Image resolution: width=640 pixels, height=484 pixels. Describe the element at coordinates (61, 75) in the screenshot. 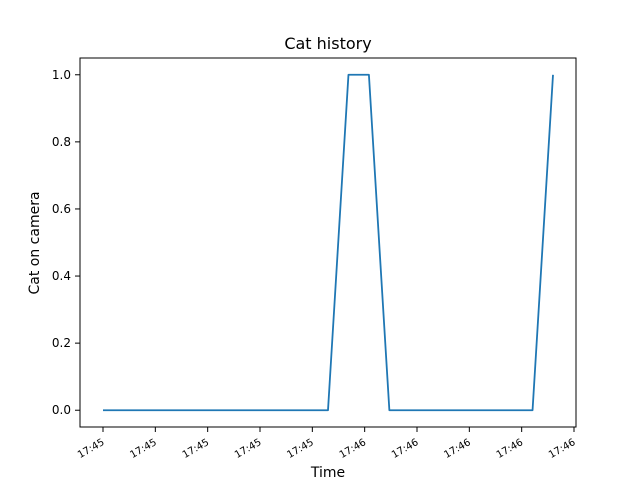

I see `y-tick-label: 1.0` at that location.